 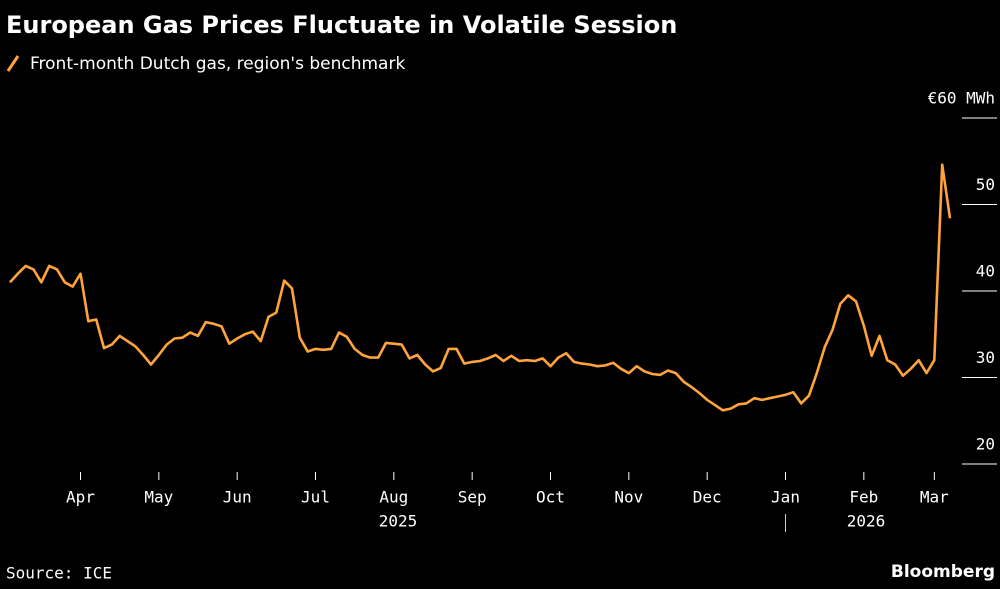 What do you see at coordinates (985, 443) in the screenshot?
I see `y-tick-label: 20` at bounding box center [985, 443].